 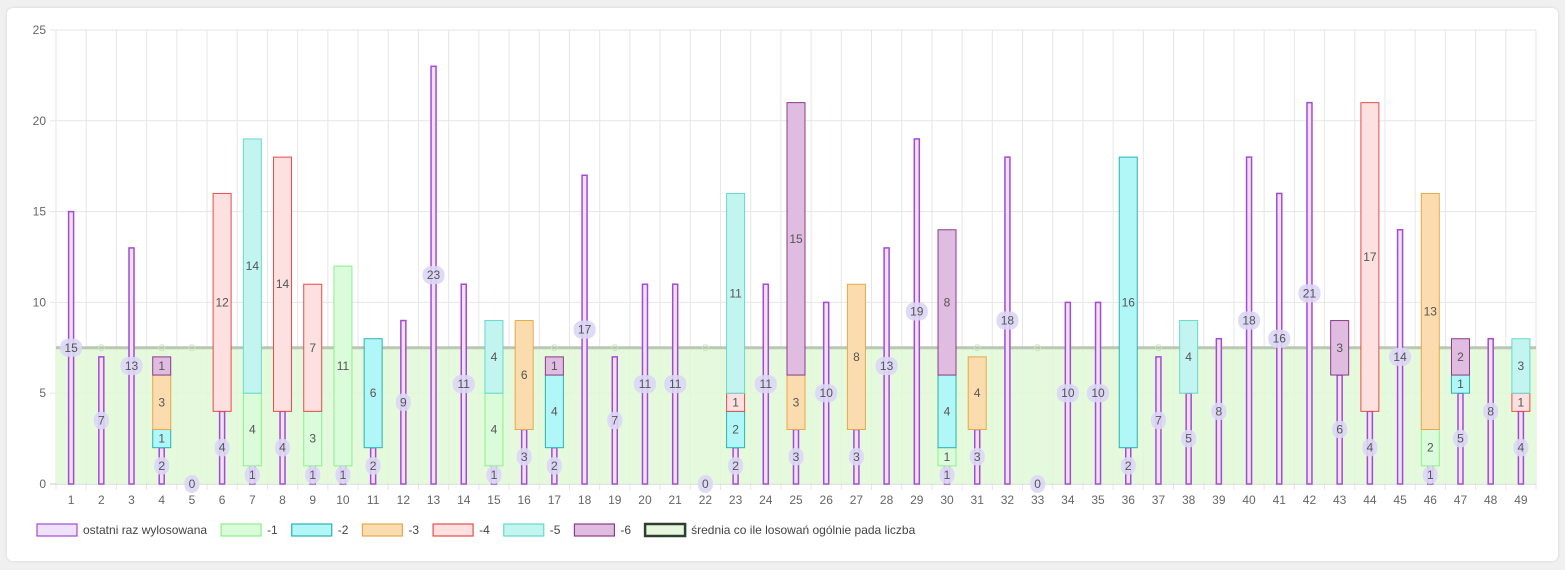 What do you see at coordinates (192, 500) in the screenshot?
I see `x-tick-label: 5` at bounding box center [192, 500].